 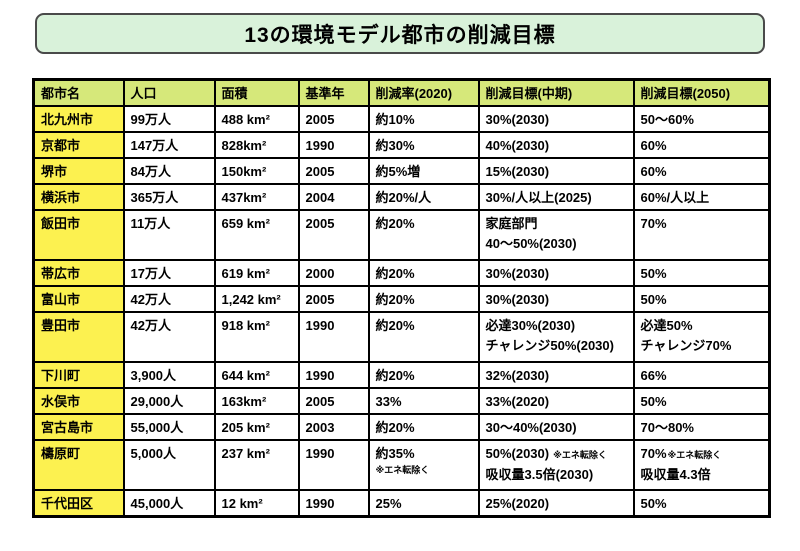 What do you see at coordinates (701, 92) in the screenshot?
I see `header-target-2050: 削減目標(2050)` at bounding box center [701, 92].